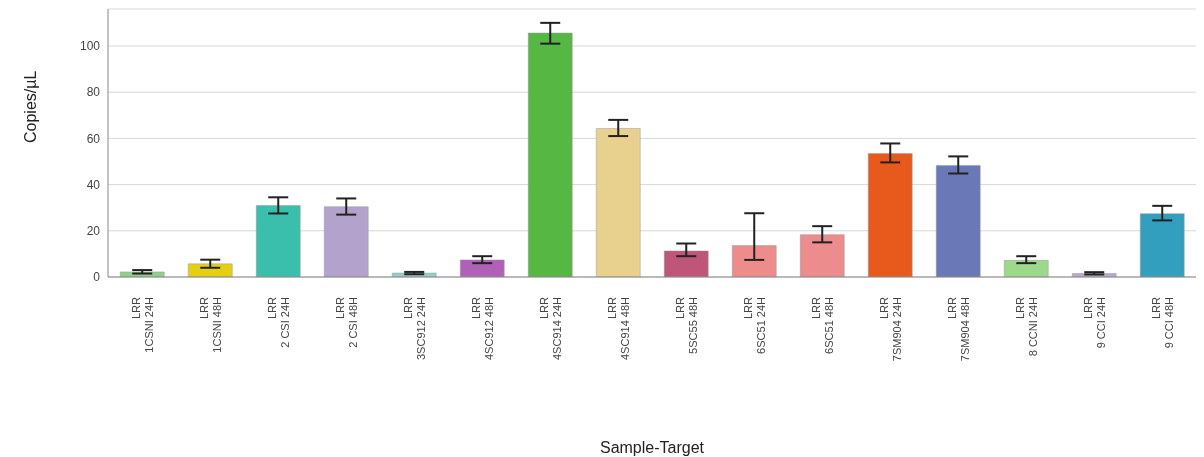 Image resolution: width=1204 pixels, height=457 pixels. Describe the element at coordinates (958, 329) in the screenshot. I see `x-tick-label: LRR 7SM904 48H` at that location.